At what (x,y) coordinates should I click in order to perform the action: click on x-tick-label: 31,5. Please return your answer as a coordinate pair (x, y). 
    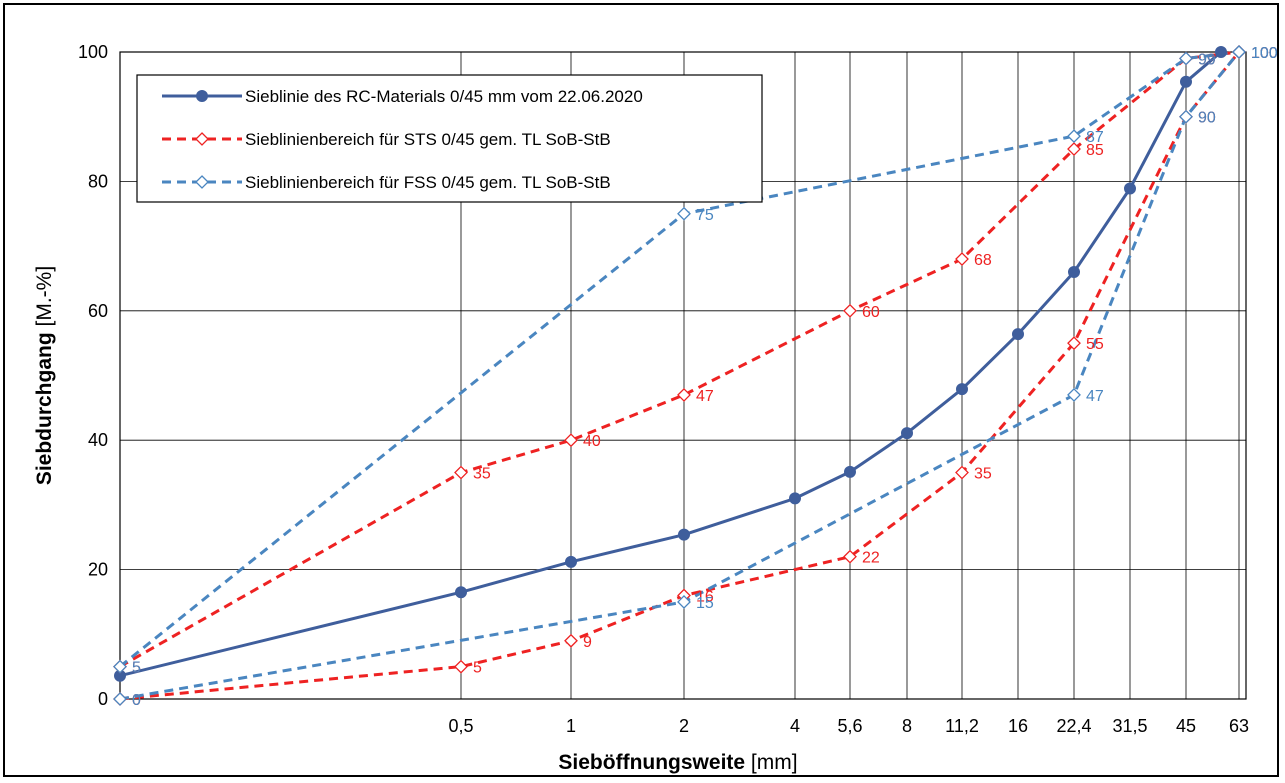
    Looking at the image, I should click on (1129, 726).